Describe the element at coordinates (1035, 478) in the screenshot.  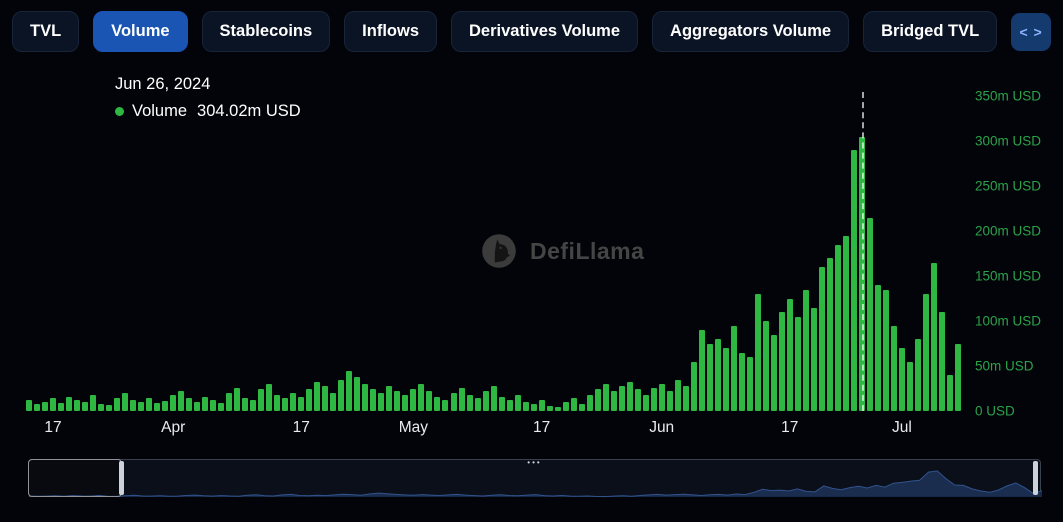
I see `brush-right-handle` at that location.